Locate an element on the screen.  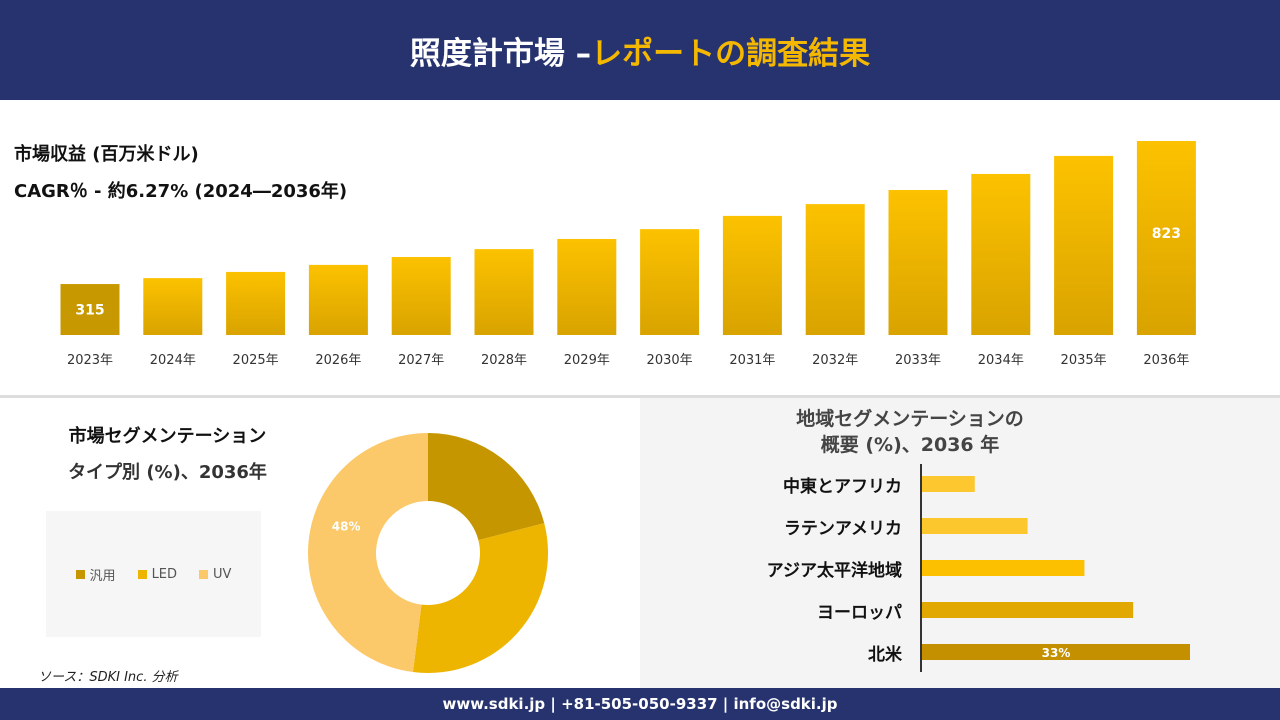
bar-data-label: 315 is located at coordinates (89, 311).